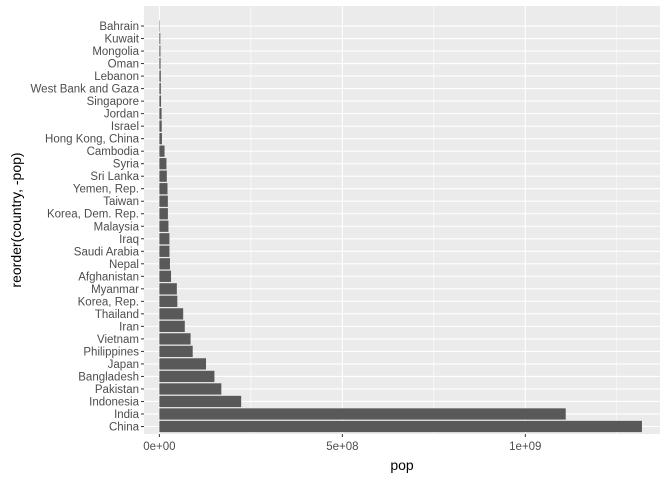  I want to click on y-tick-label: Malaysia, so click(117, 227).